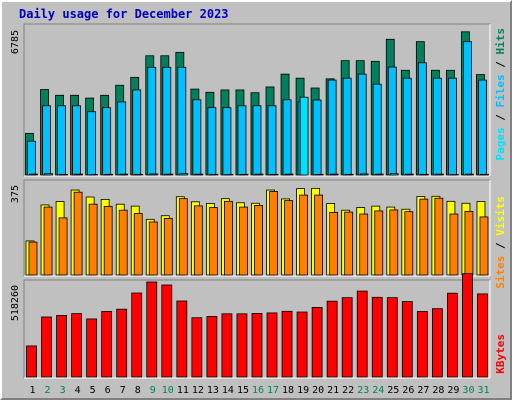 This screenshot has height=400, width=512. I want to click on day-label: 6, so click(108, 390).